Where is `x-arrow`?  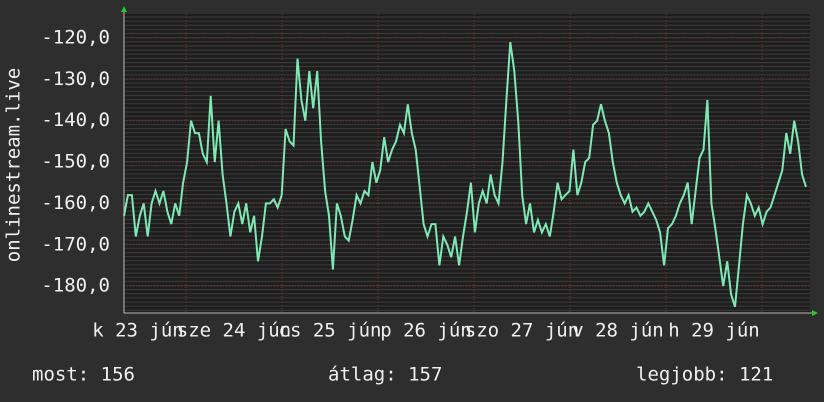
x-arrow is located at coordinates (815, 313).